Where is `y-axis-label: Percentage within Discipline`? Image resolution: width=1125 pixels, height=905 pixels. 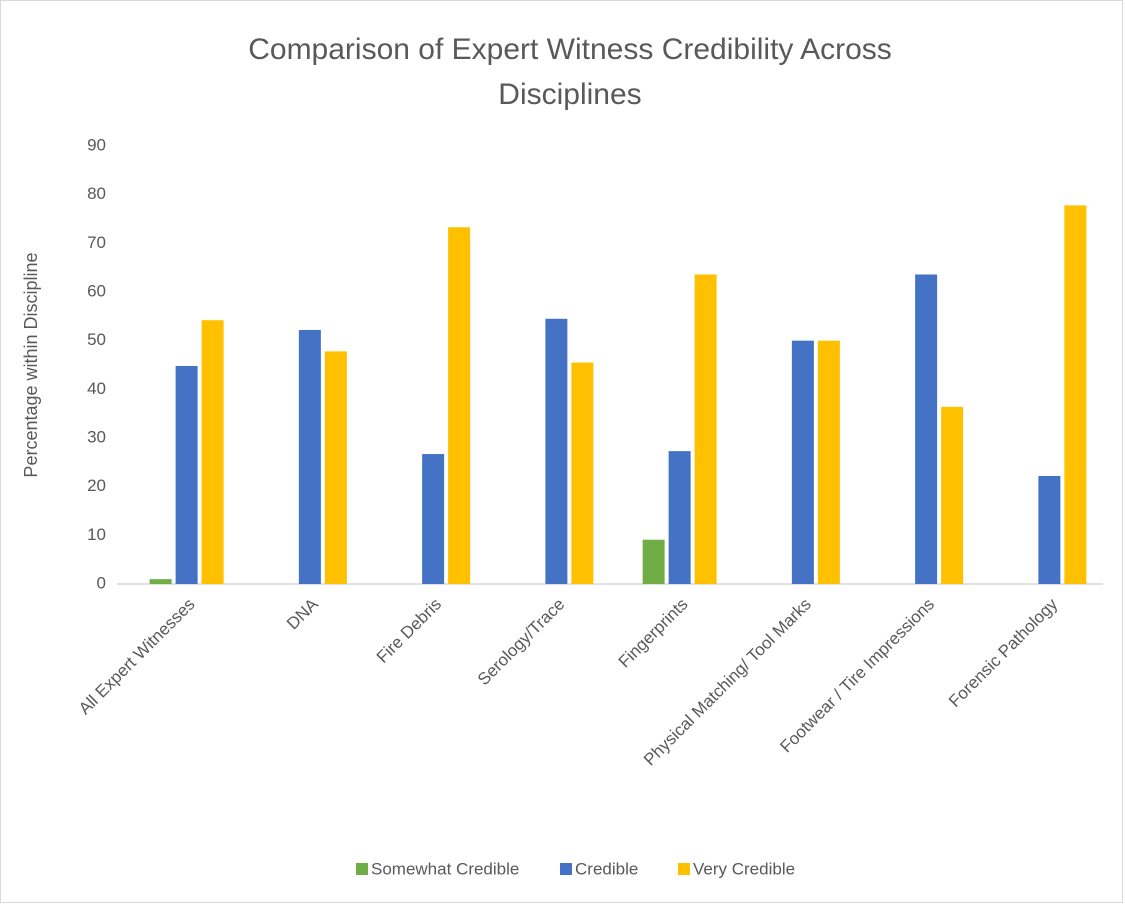 y-axis-label: Percentage within Discipline is located at coordinates (31, 364).